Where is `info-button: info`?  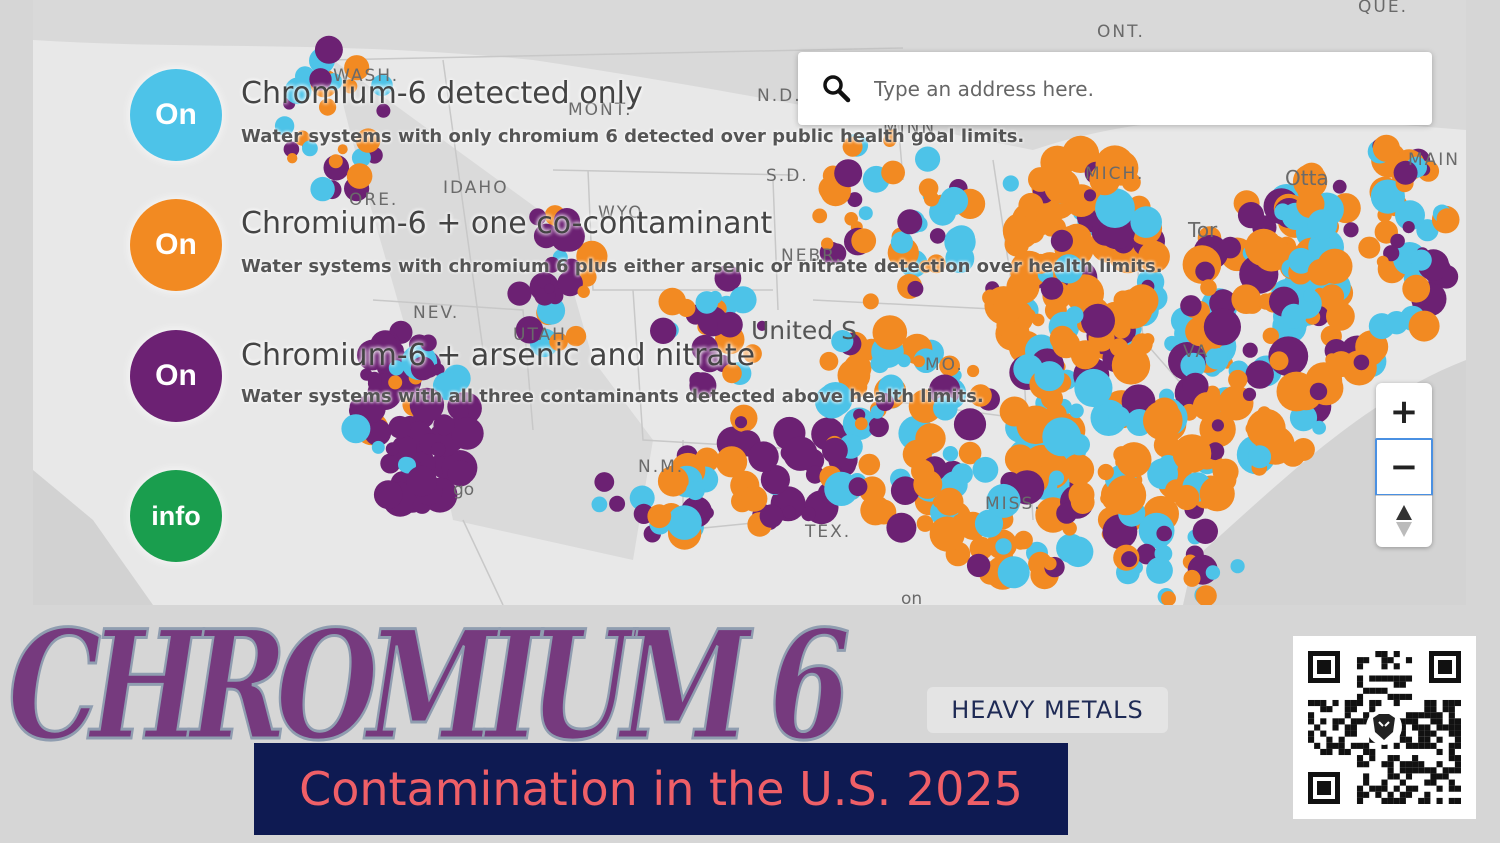
info-button: info is located at coordinates (176, 516).